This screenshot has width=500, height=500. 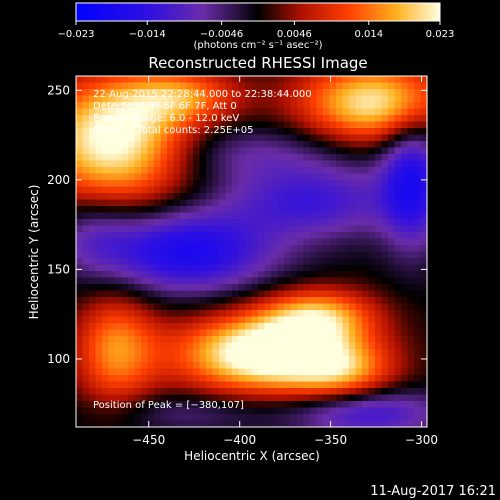 I want to click on x-tick-label: −350, so click(x=330, y=440).